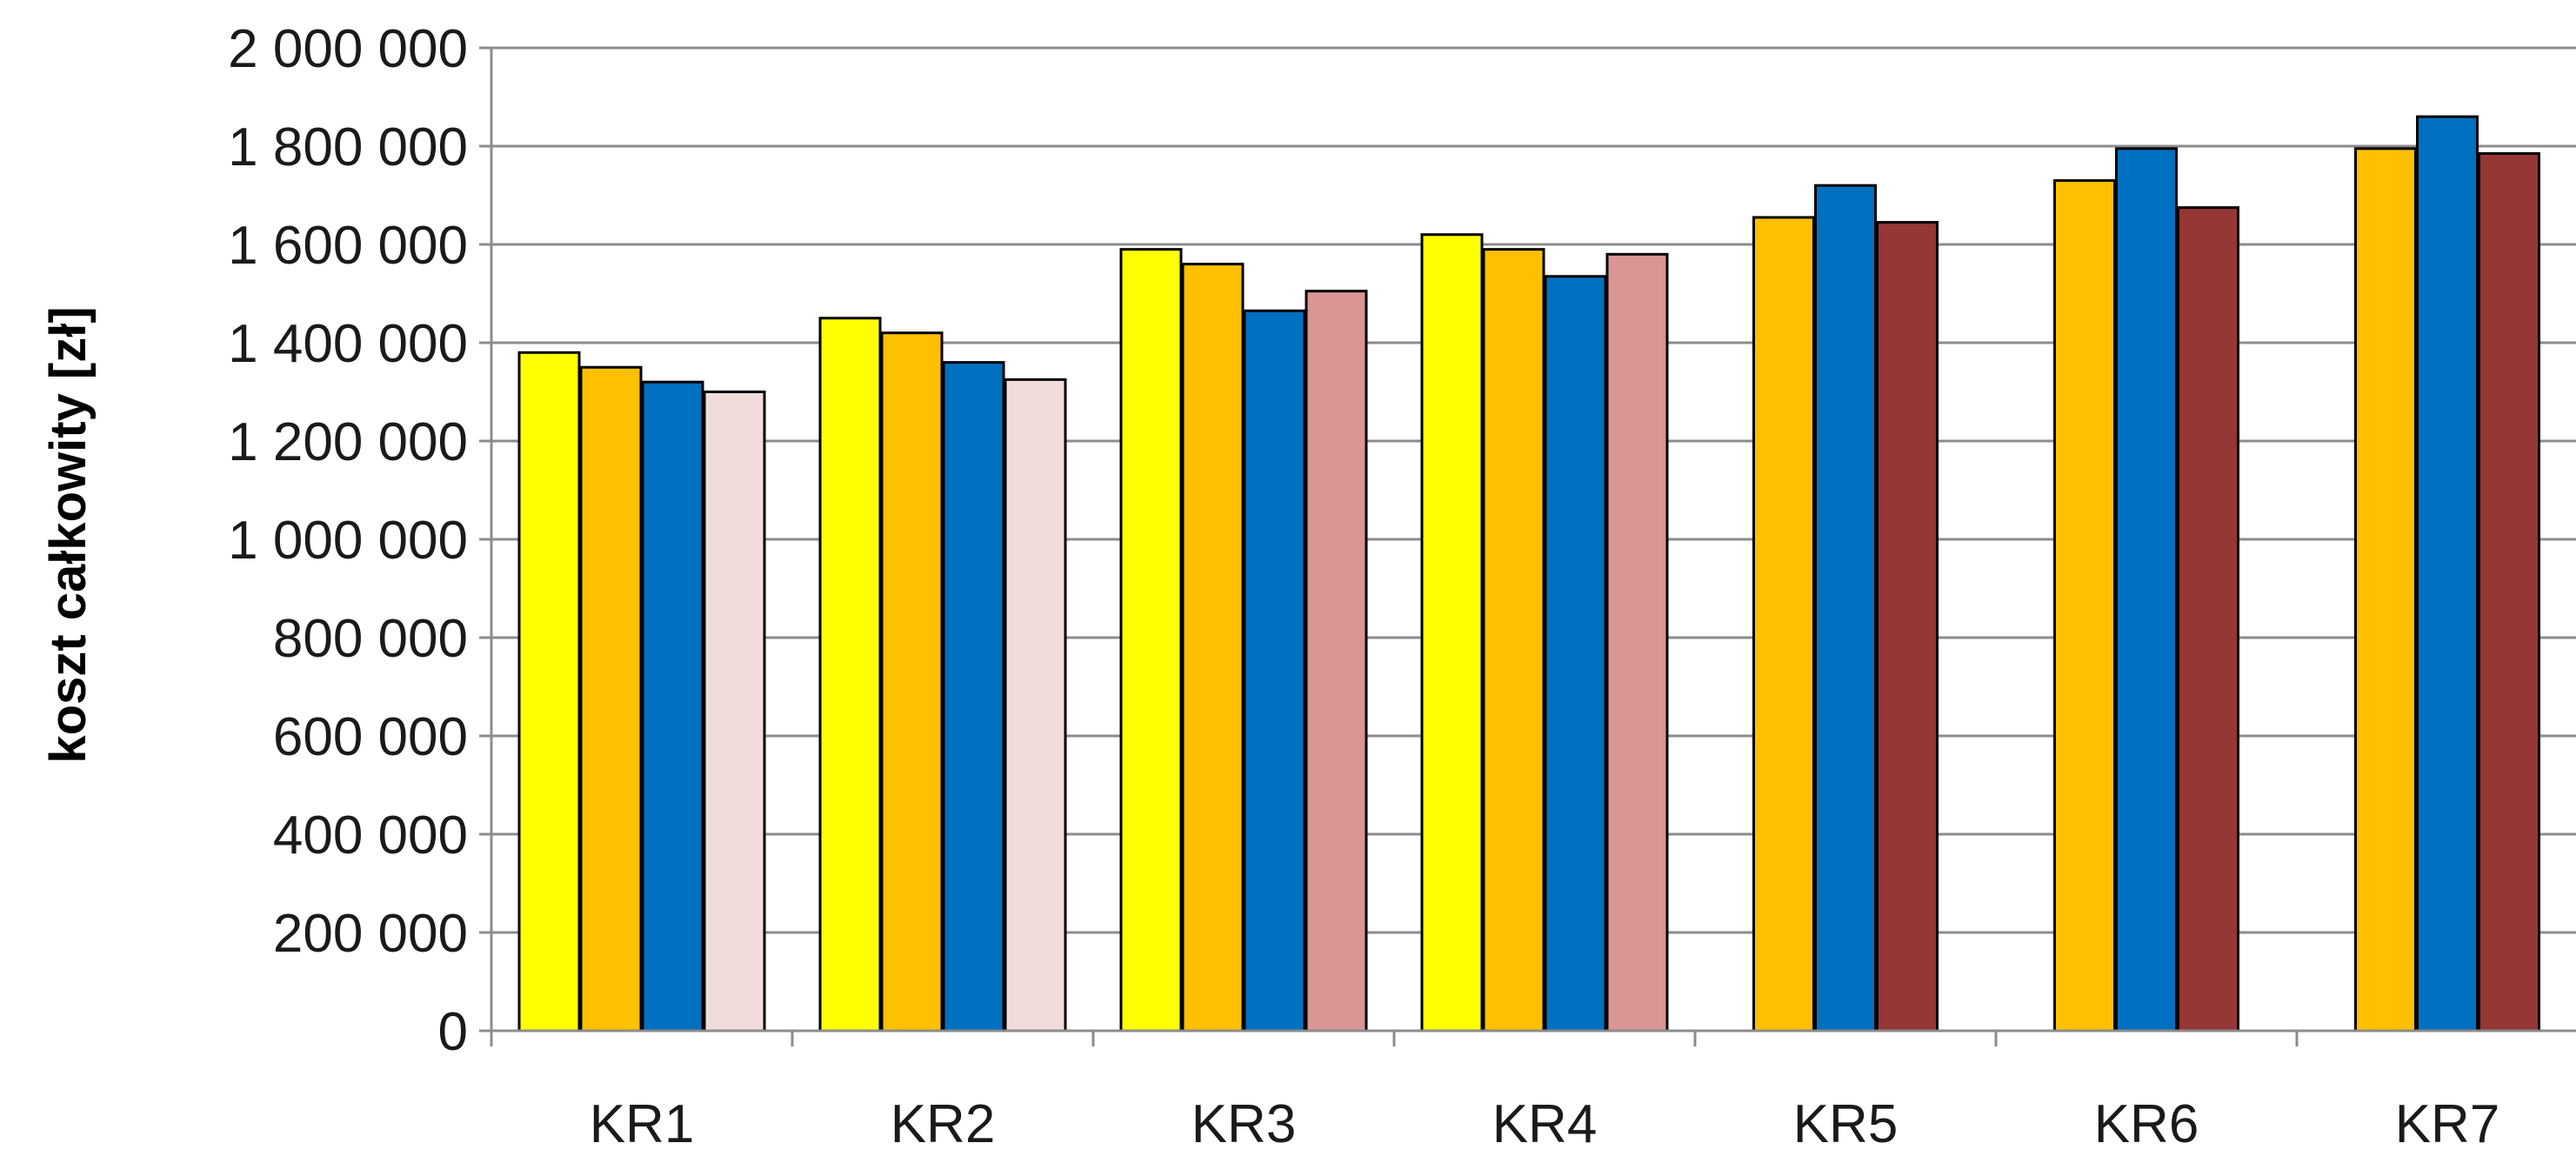  I want to click on y-tick-label: 1 200 000, so click(348, 442).